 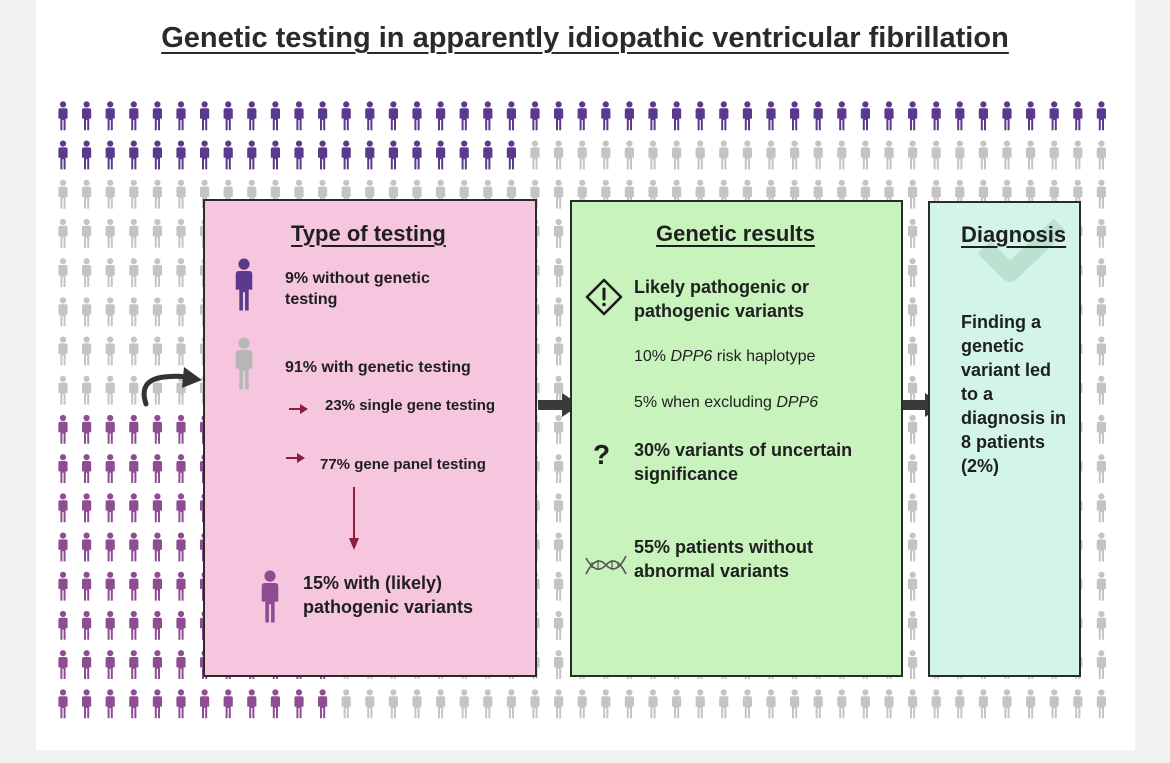 What do you see at coordinates (766, 356) in the screenshot?
I see `dpp6-risk-label: risk haplotype` at bounding box center [766, 356].